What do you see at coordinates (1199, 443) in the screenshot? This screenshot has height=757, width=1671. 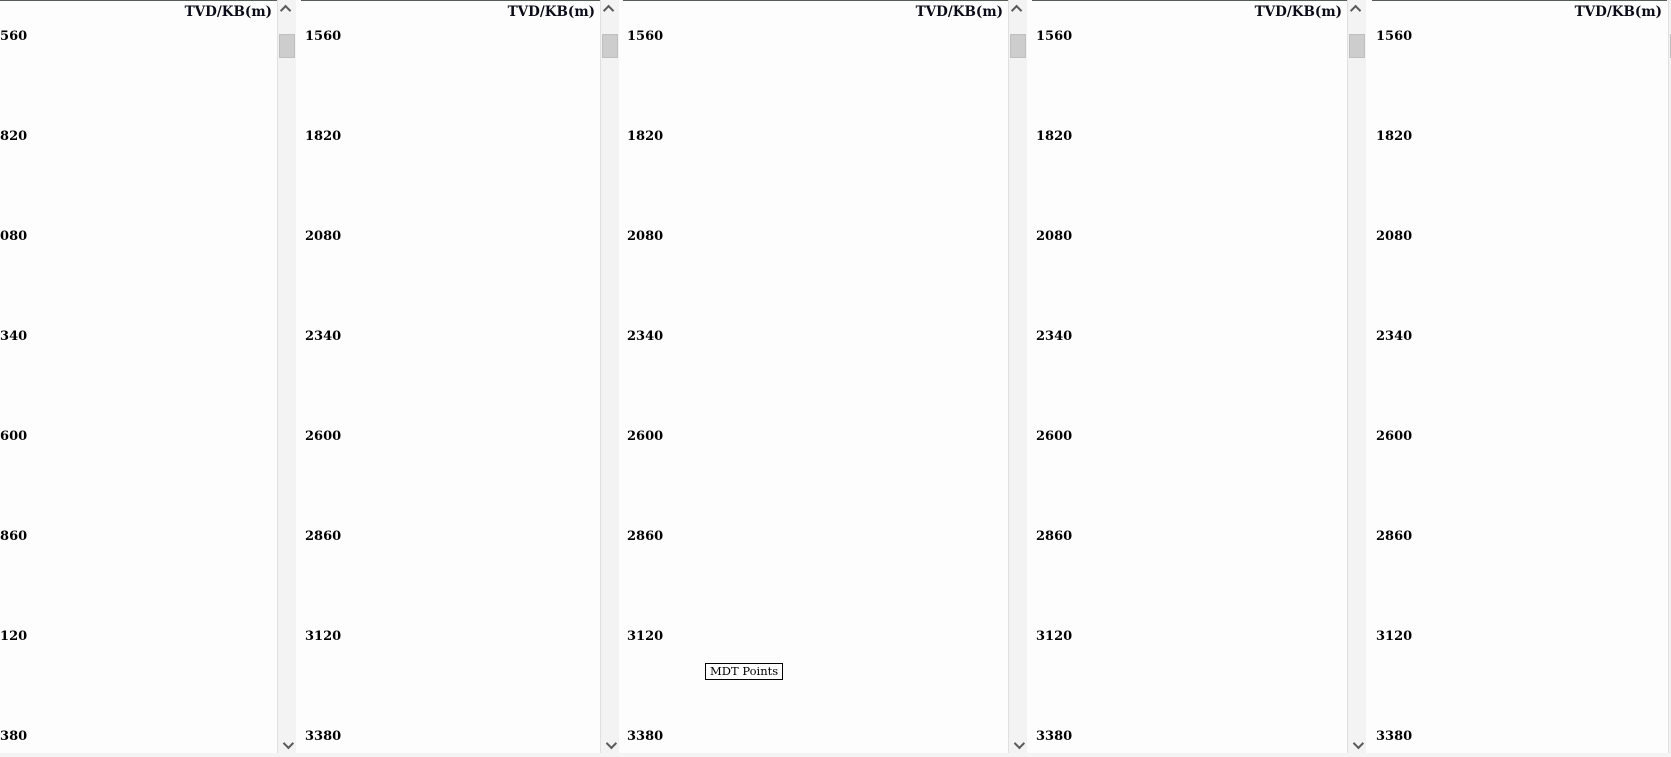 I see `pressure-points-magenta` at bounding box center [1199, 443].